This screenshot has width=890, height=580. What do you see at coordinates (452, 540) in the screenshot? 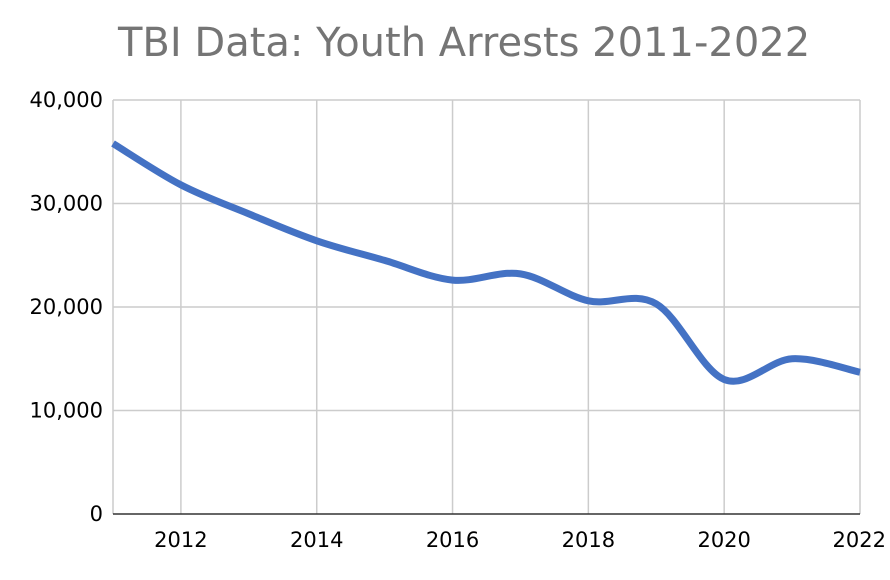
I see `x-tick-label: 2016` at bounding box center [452, 540].